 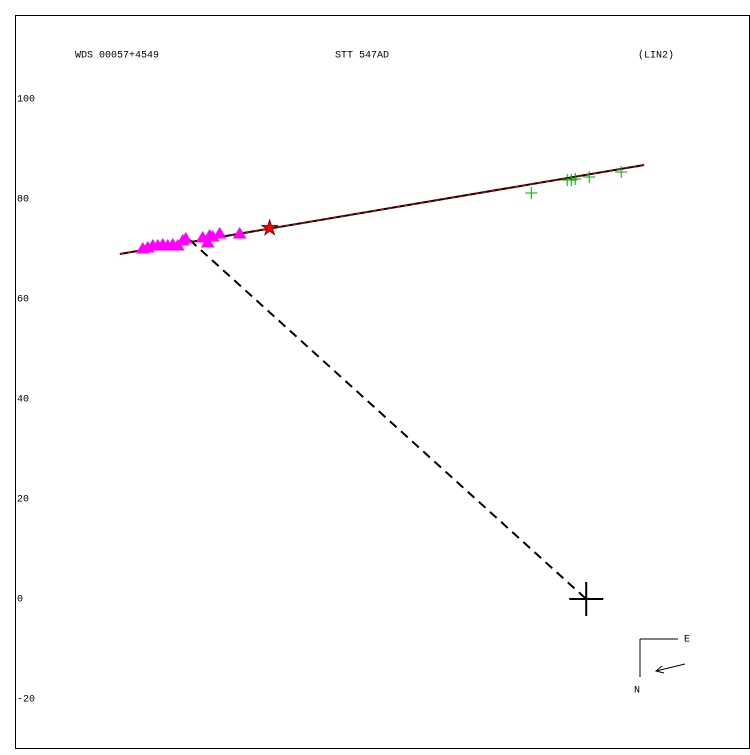 What do you see at coordinates (117, 56) in the screenshot?
I see `header-text: WDS 00057+4549` at bounding box center [117, 56].